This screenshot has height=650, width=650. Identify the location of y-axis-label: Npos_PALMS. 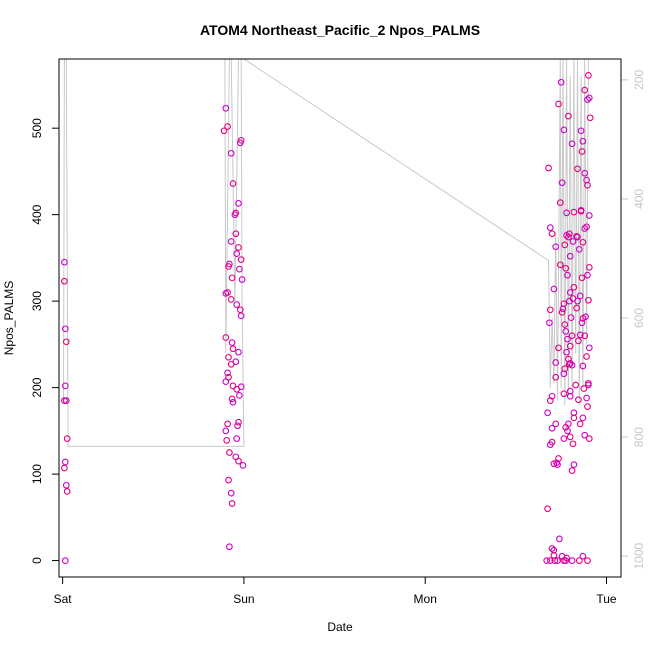
(9, 318).